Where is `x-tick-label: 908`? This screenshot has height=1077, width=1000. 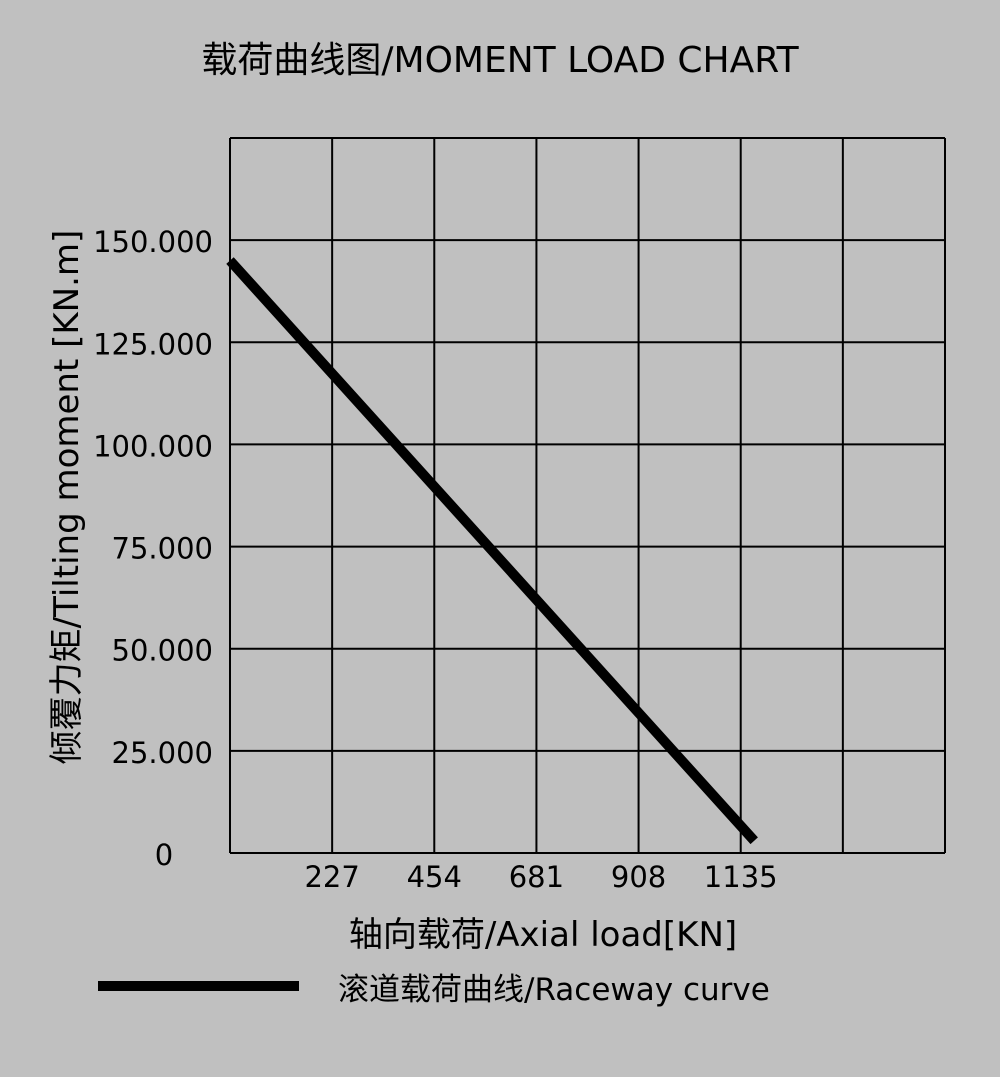 x-tick-label: 908 is located at coordinates (638, 877).